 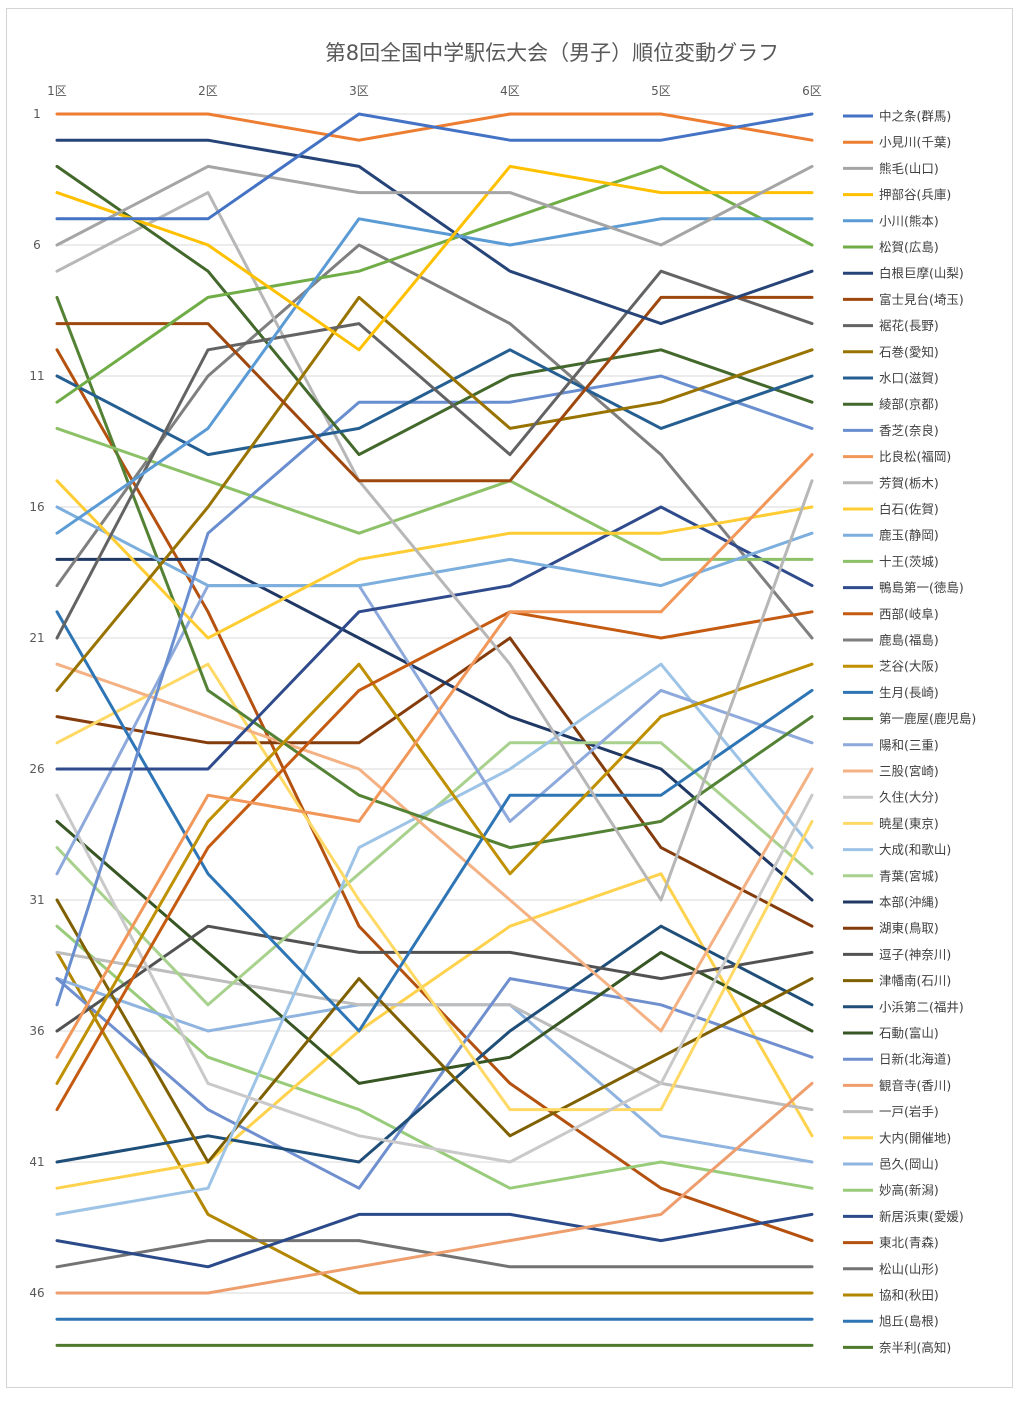 I want to click on legend-label: 水口(滋賀), so click(x=909, y=378).